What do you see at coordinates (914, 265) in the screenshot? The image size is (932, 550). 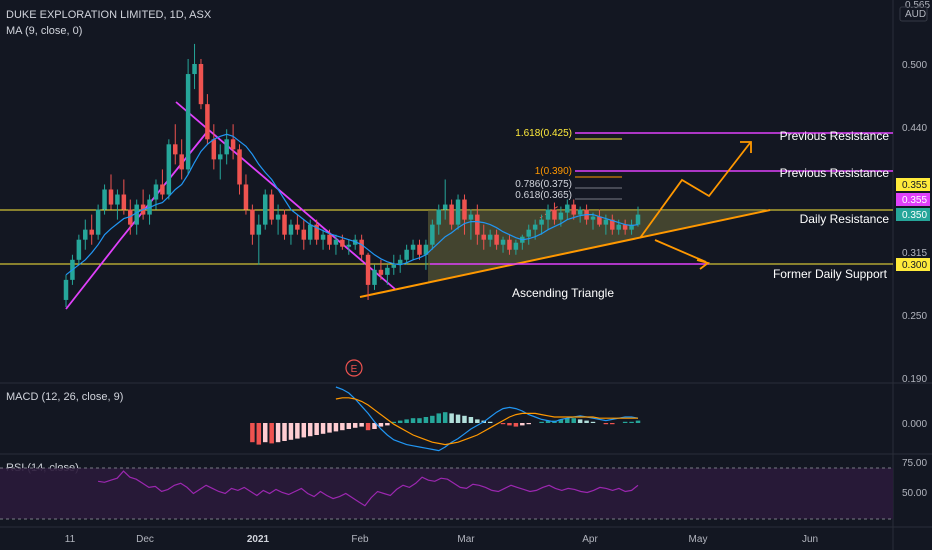 I see `price-badge-yellow-300-text: 0.300` at bounding box center [914, 265].